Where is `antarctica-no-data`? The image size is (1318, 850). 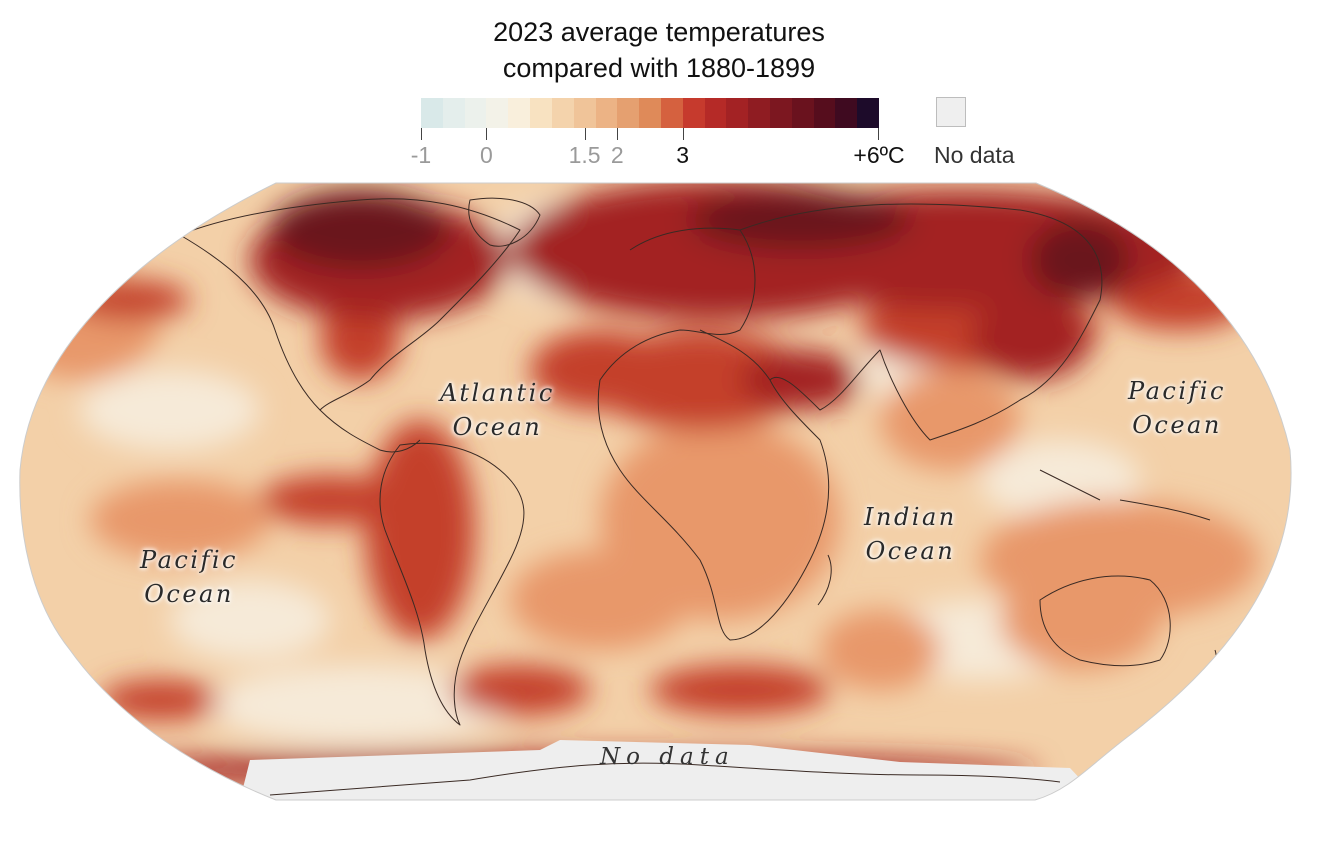
antarctica-no-data is located at coordinates (670, 770).